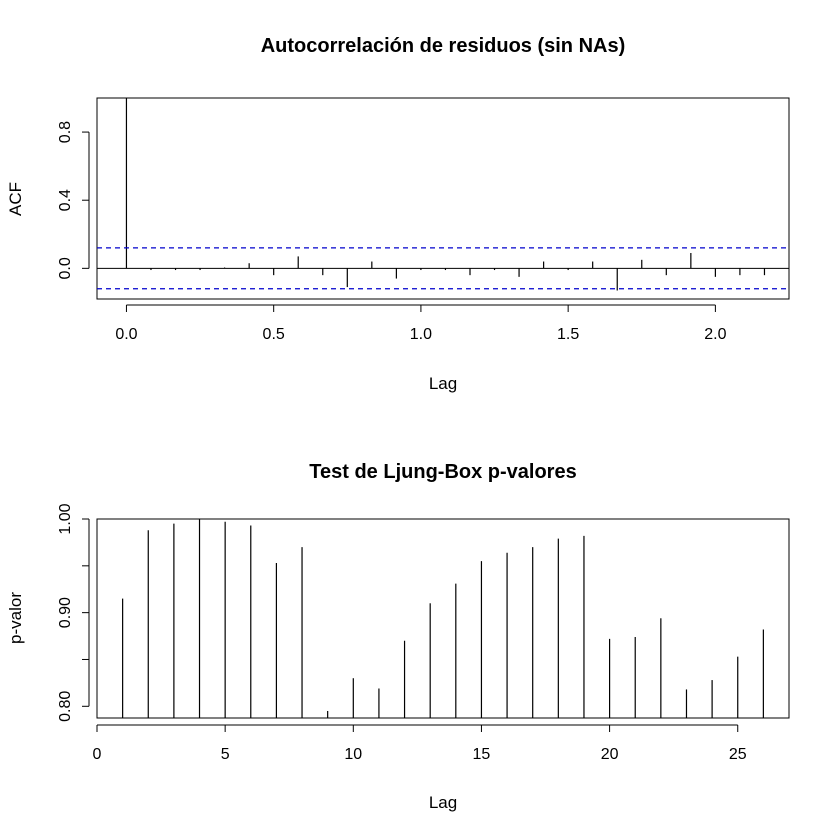  What do you see at coordinates (15, 199) in the screenshot?
I see `acf-y-label: ACF` at bounding box center [15, 199].